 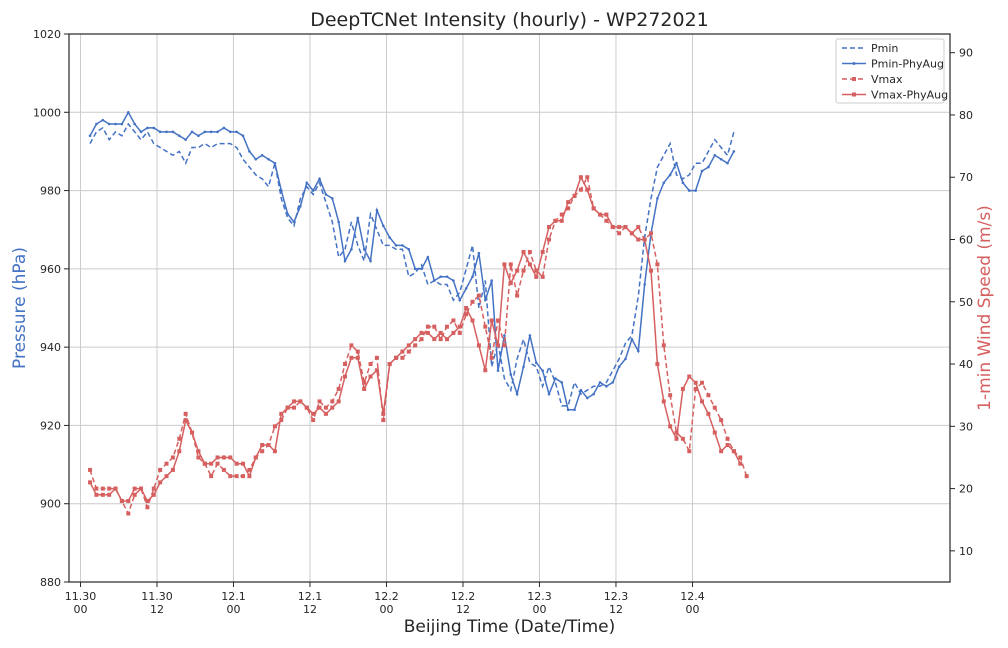 I want to click on y-left-tick-label: 960, so click(x=50, y=269).